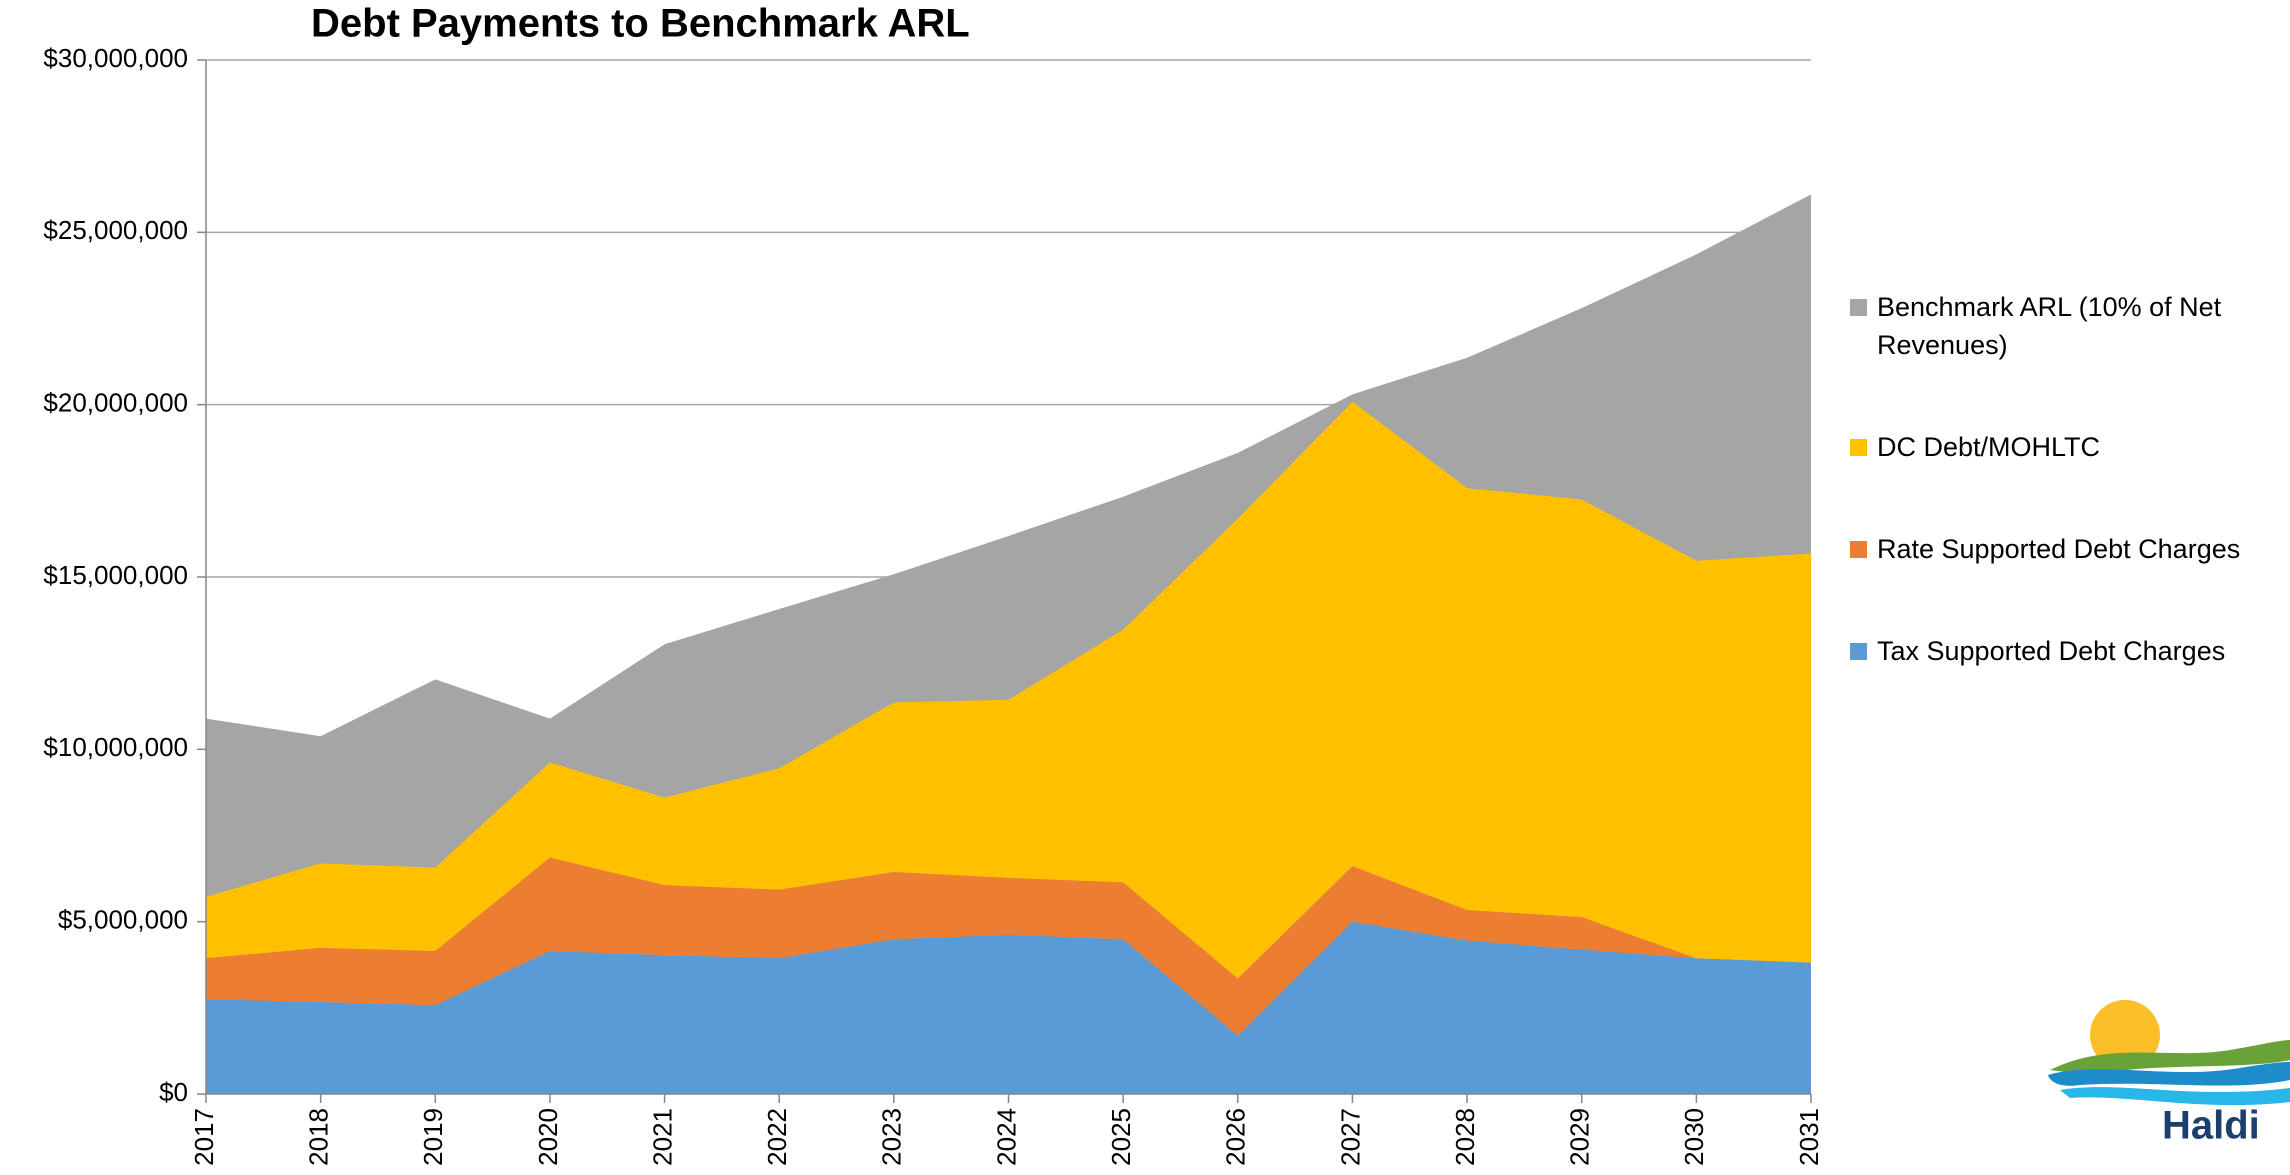  Describe the element at coordinates (1236, 1137) in the screenshot. I see `x-tick-label: 2026` at that location.